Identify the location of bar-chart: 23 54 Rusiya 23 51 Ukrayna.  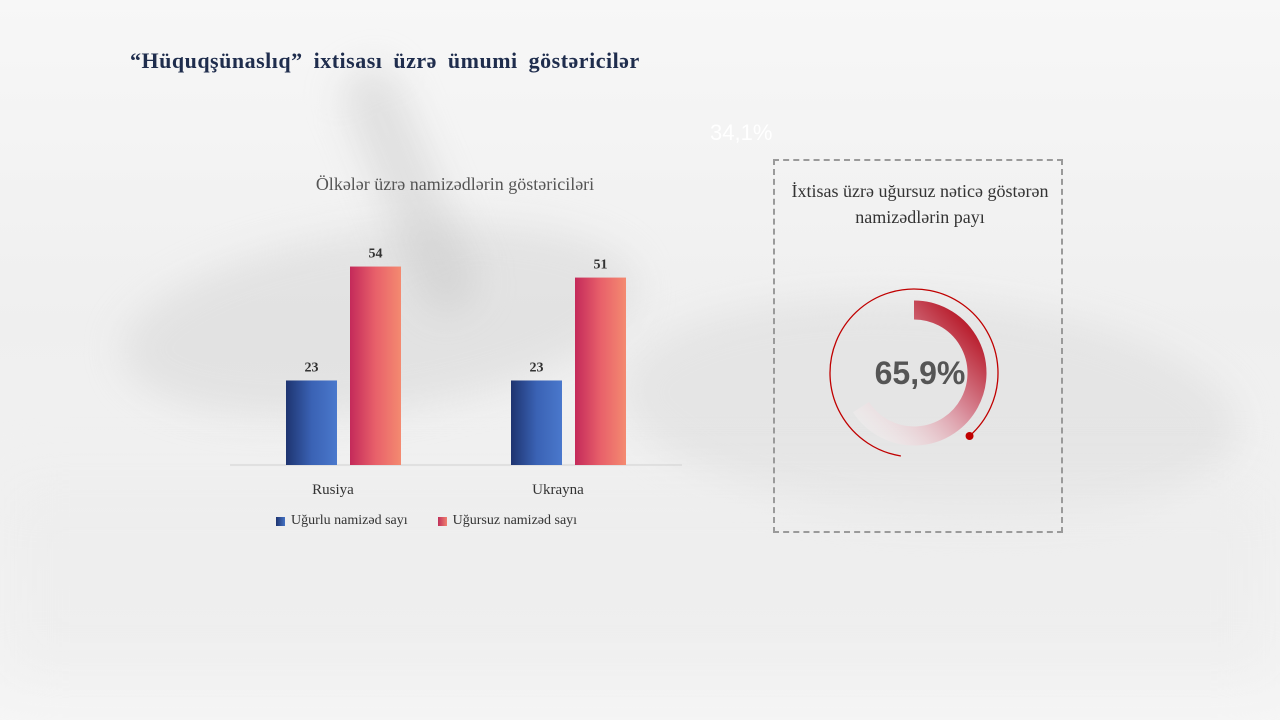
(456, 372).